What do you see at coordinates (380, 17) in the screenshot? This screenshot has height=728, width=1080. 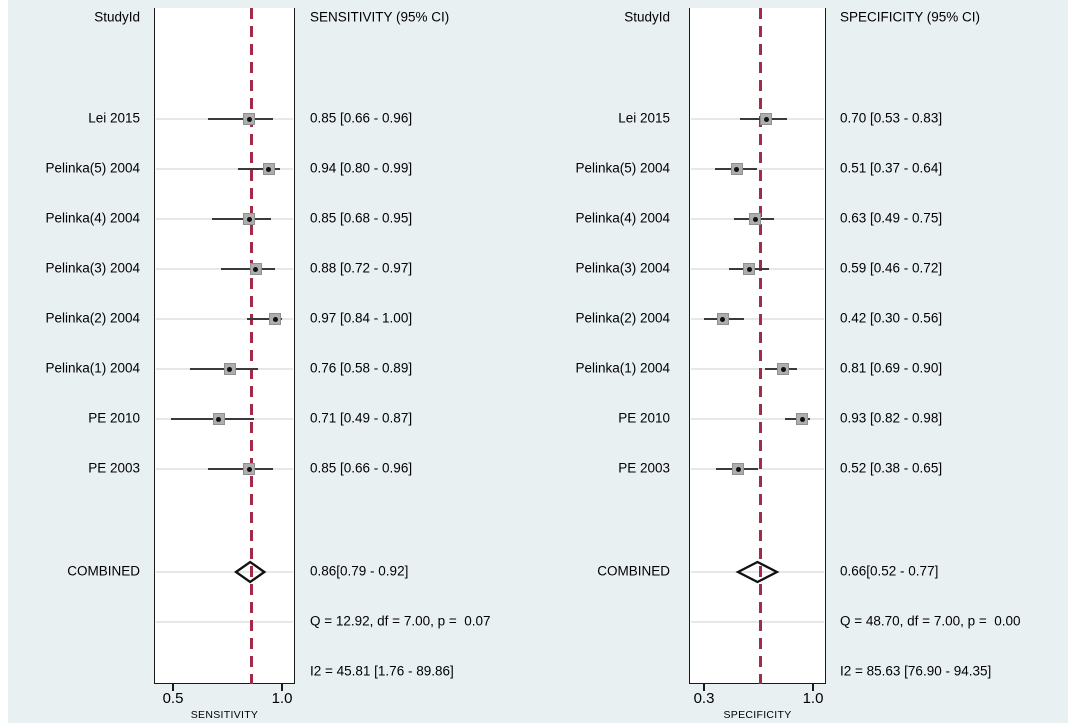 I see `value-column-header: SENSITIVITY (95% CI)` at bounding box center [380, 17].